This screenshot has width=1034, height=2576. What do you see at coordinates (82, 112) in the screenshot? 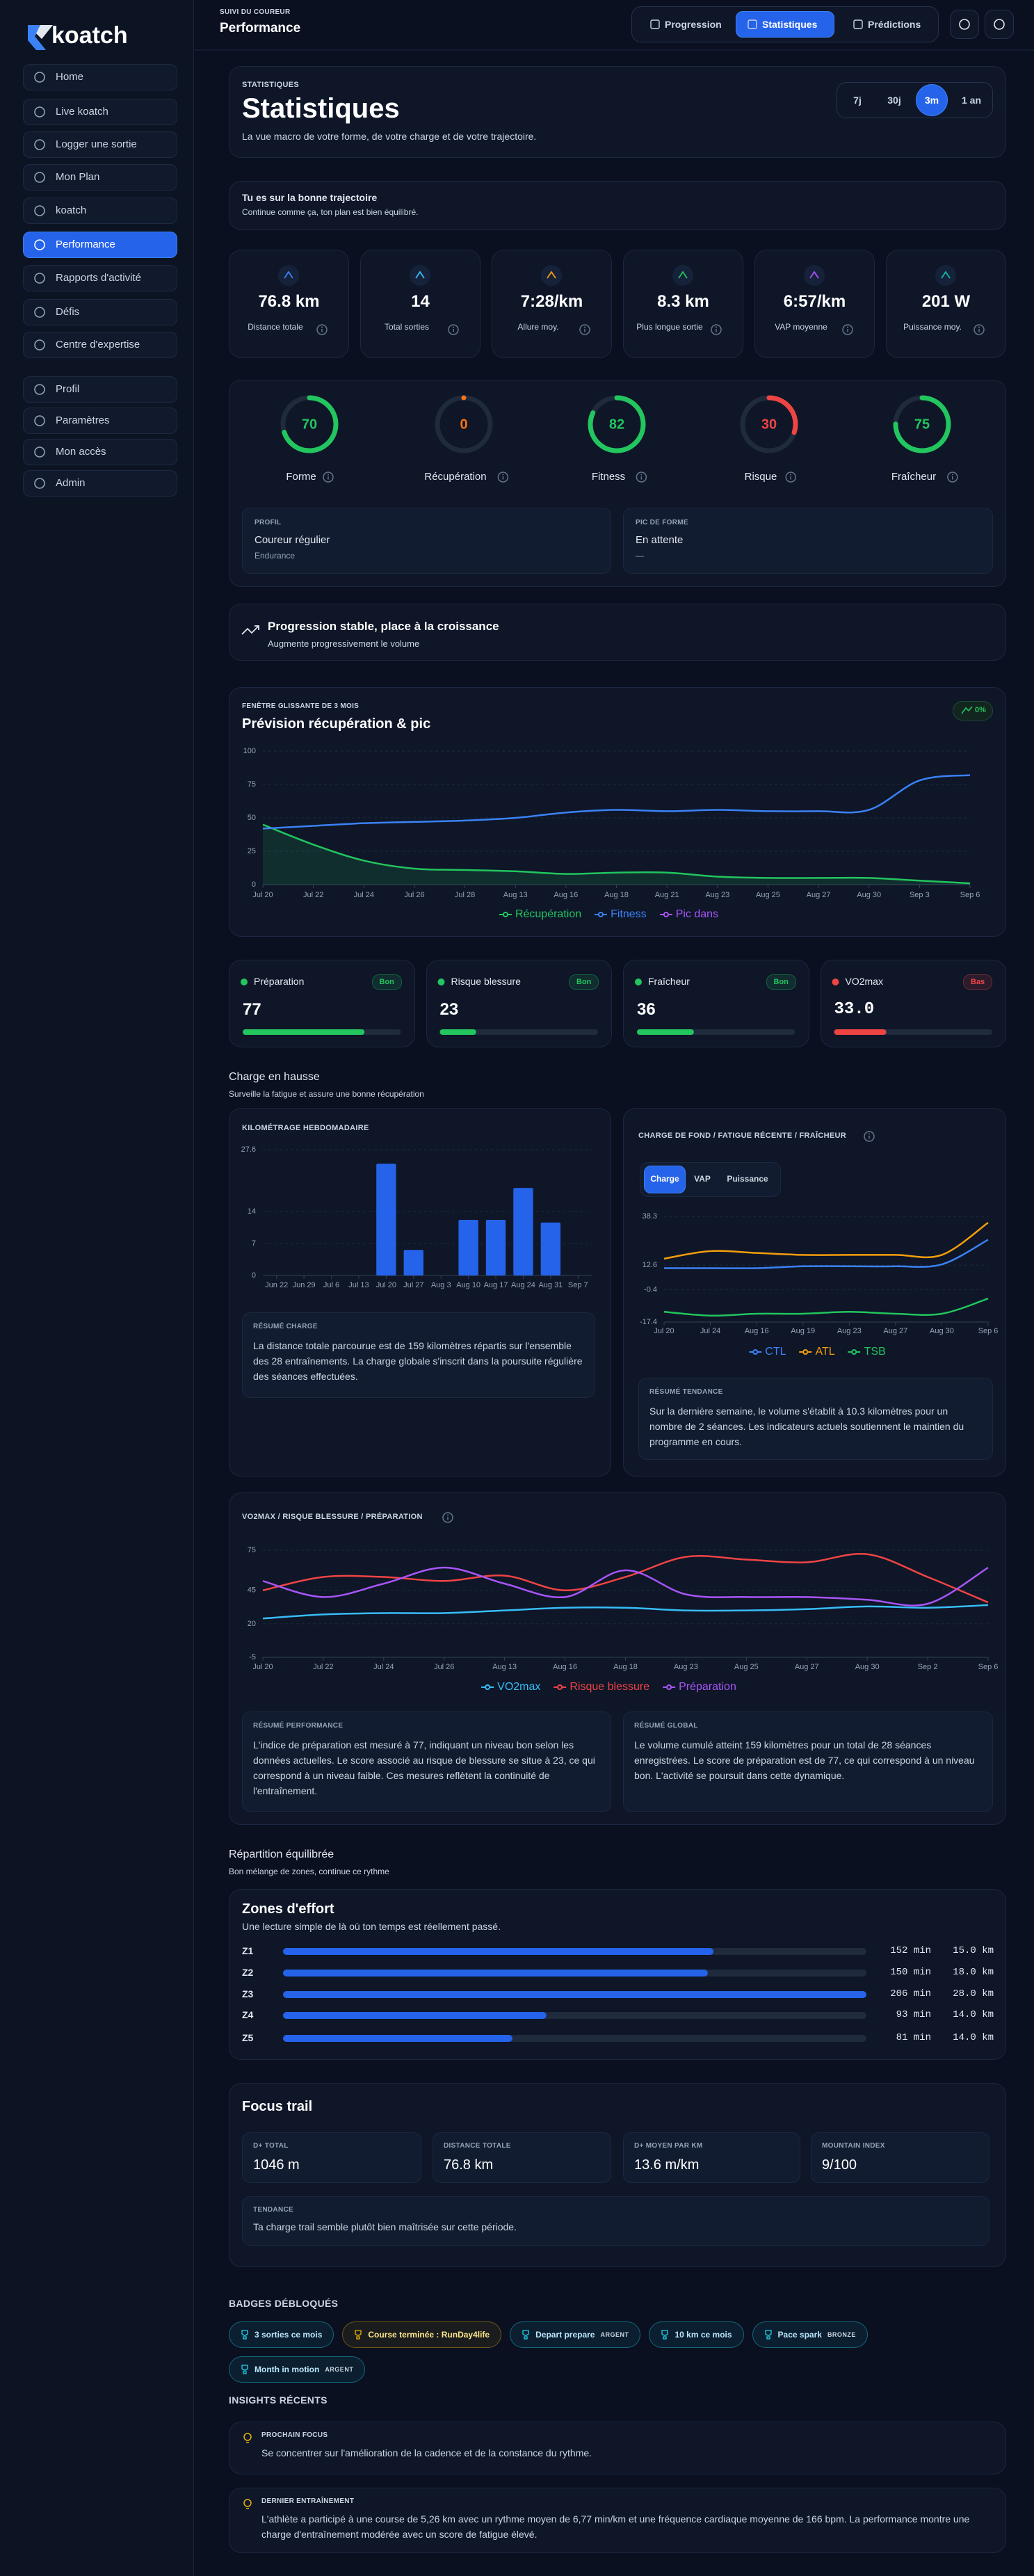
I see `nav-label: Live koatch` at bounding box center [82, 112].